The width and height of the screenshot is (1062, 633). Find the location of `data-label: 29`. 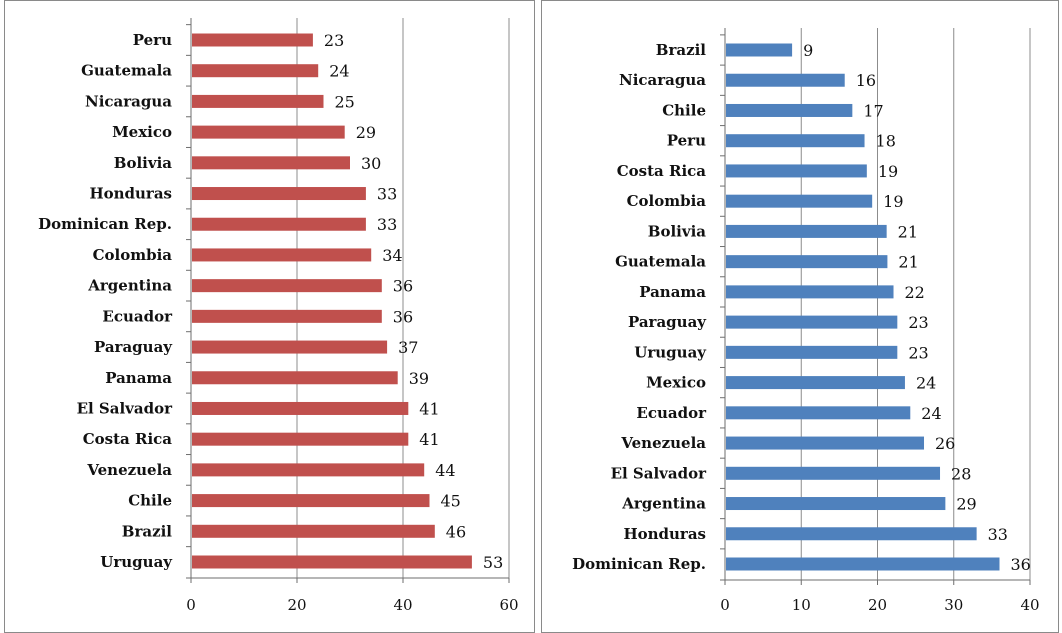

data-label: 29 is located at coordinates (366, 132).